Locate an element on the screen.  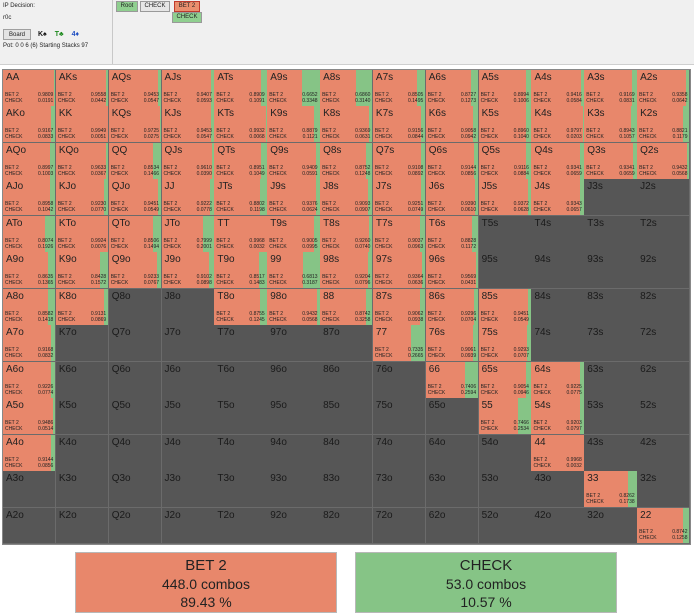
hand-cell: J6s BET 2 0.9390 CHECK 0.0610 is located at coordinates (452, 198).